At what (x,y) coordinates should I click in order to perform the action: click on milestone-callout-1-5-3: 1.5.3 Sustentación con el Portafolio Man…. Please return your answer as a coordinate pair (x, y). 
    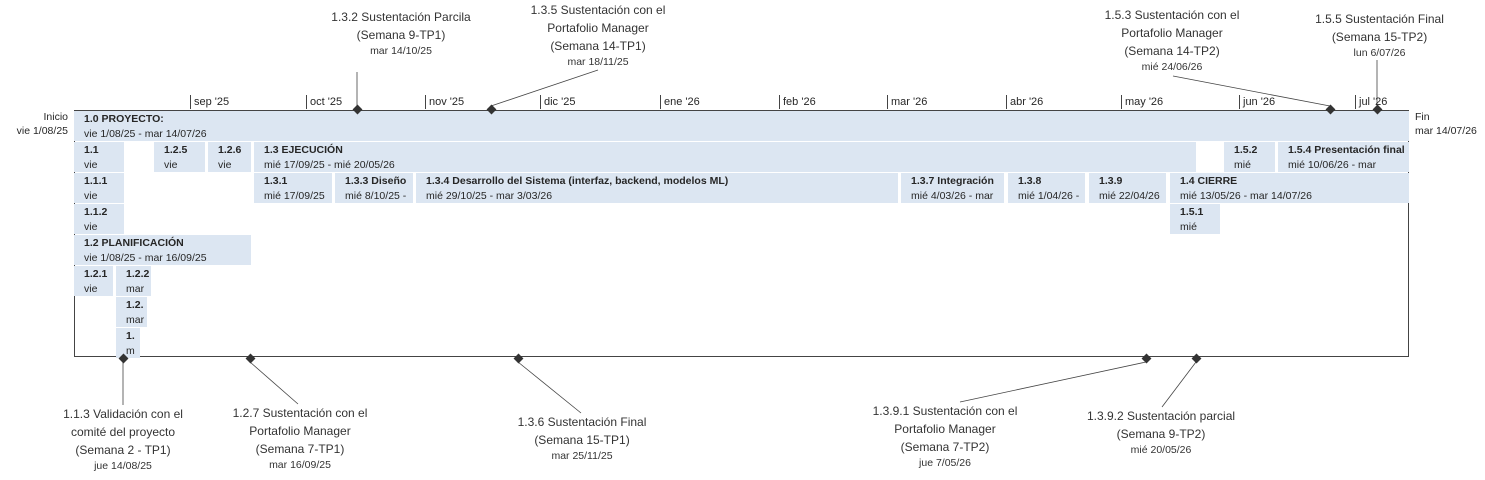
    Looking at the image, I should click on (1172, 40).